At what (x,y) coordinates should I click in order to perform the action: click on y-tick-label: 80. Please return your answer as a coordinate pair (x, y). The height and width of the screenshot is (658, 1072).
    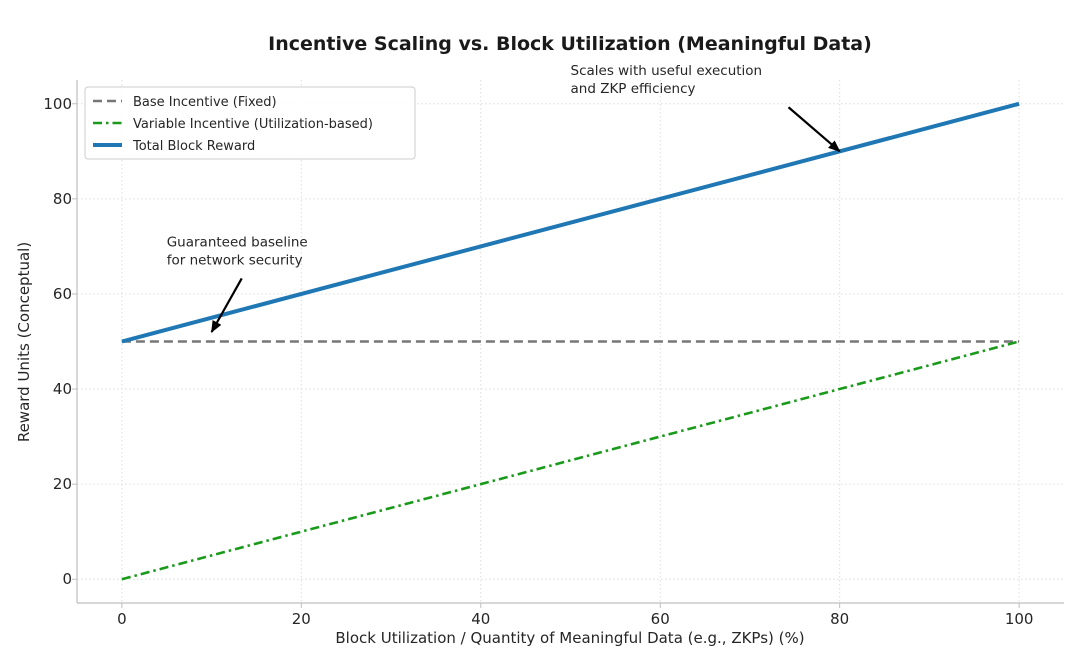
    Looking at the image, I should click on (62, 199).